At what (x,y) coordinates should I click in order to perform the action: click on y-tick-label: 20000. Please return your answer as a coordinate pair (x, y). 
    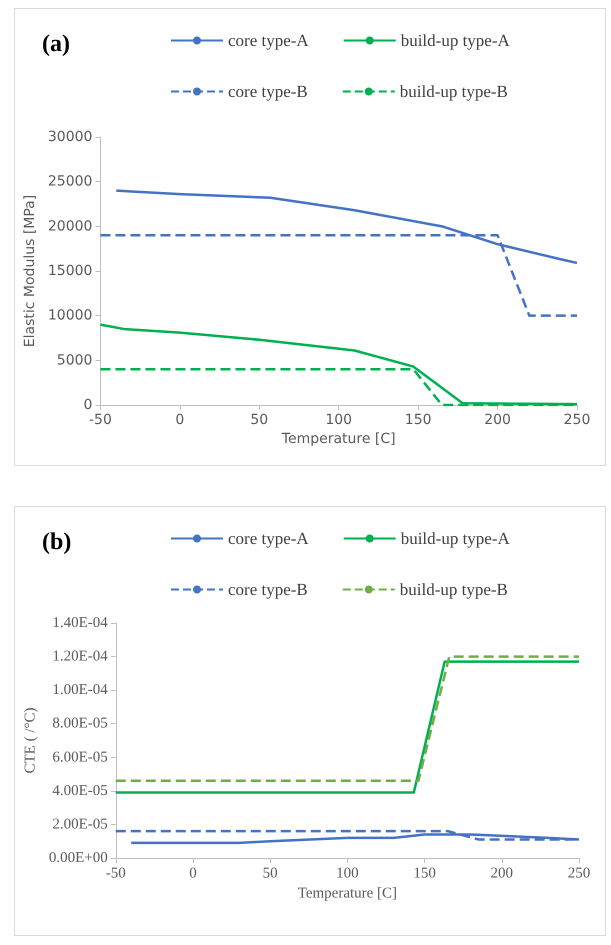
    Looking at the image, I should click on (70, 226).